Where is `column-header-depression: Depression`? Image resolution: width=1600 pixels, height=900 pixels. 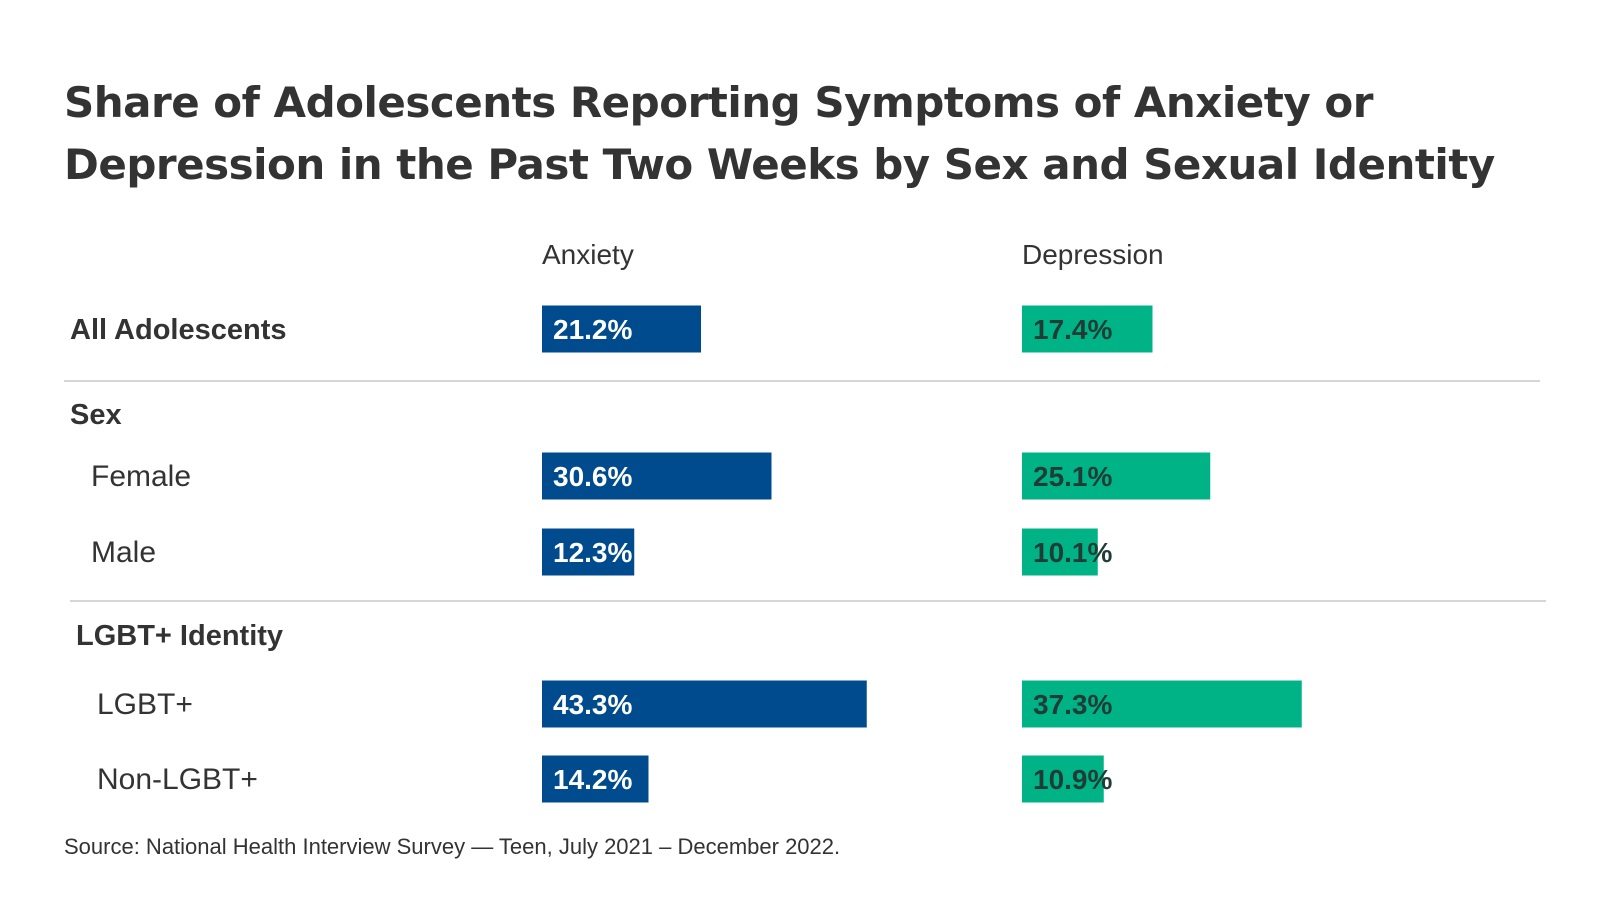
column-header-depression: Depression is located at coordinates (1093, 254).